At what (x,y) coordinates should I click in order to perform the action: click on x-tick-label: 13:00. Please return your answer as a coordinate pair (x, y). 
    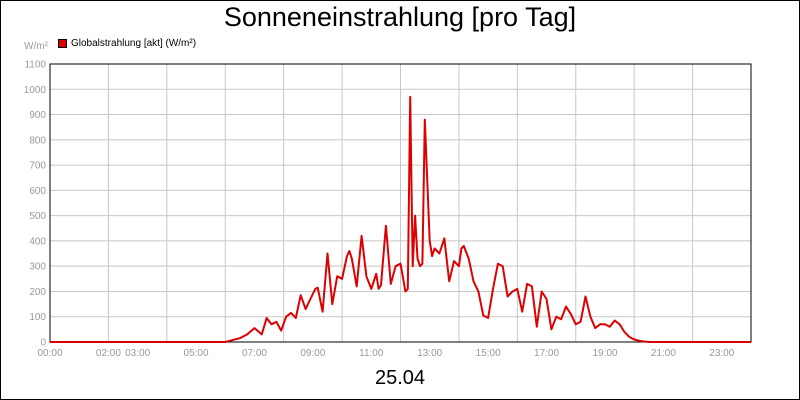
    Looking at the image, I should click on (429, 353).